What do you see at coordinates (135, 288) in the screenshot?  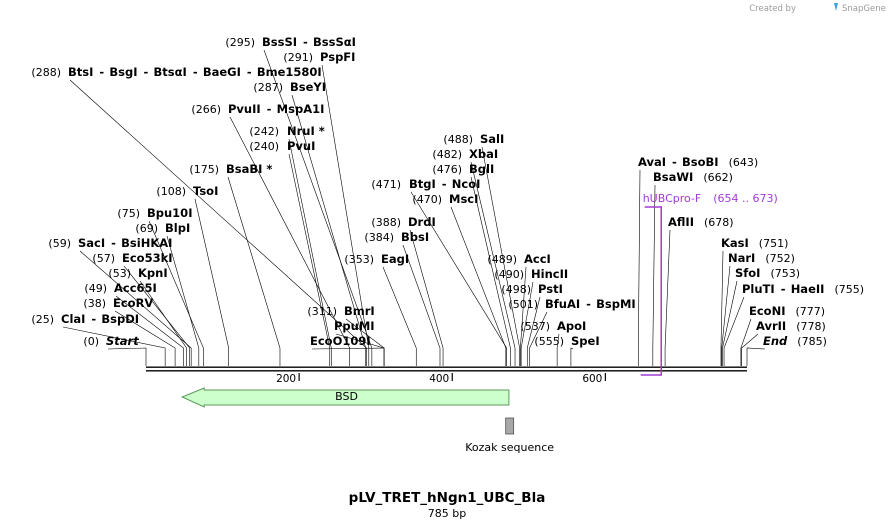 I see `site-name: Acc65I` at bounding box center [135, 288].